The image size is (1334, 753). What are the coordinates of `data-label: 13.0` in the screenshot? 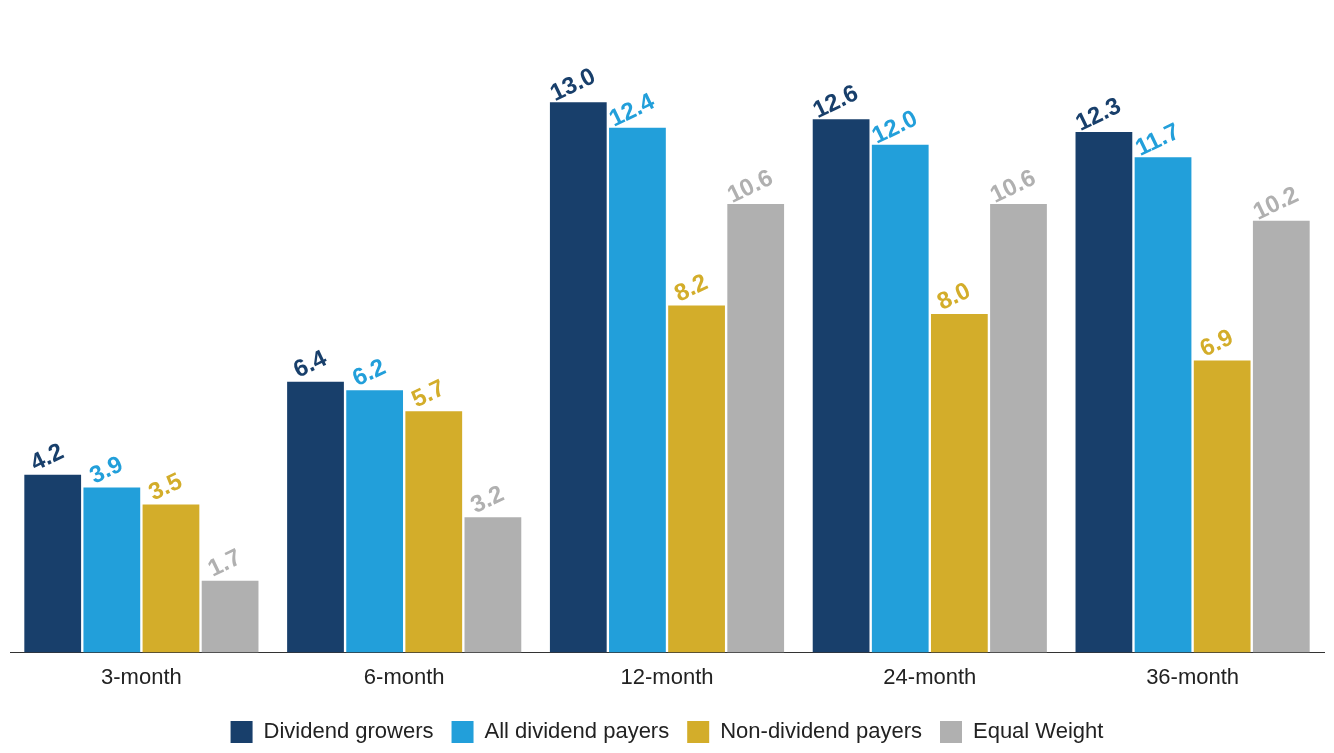 It's located at (572, 84).